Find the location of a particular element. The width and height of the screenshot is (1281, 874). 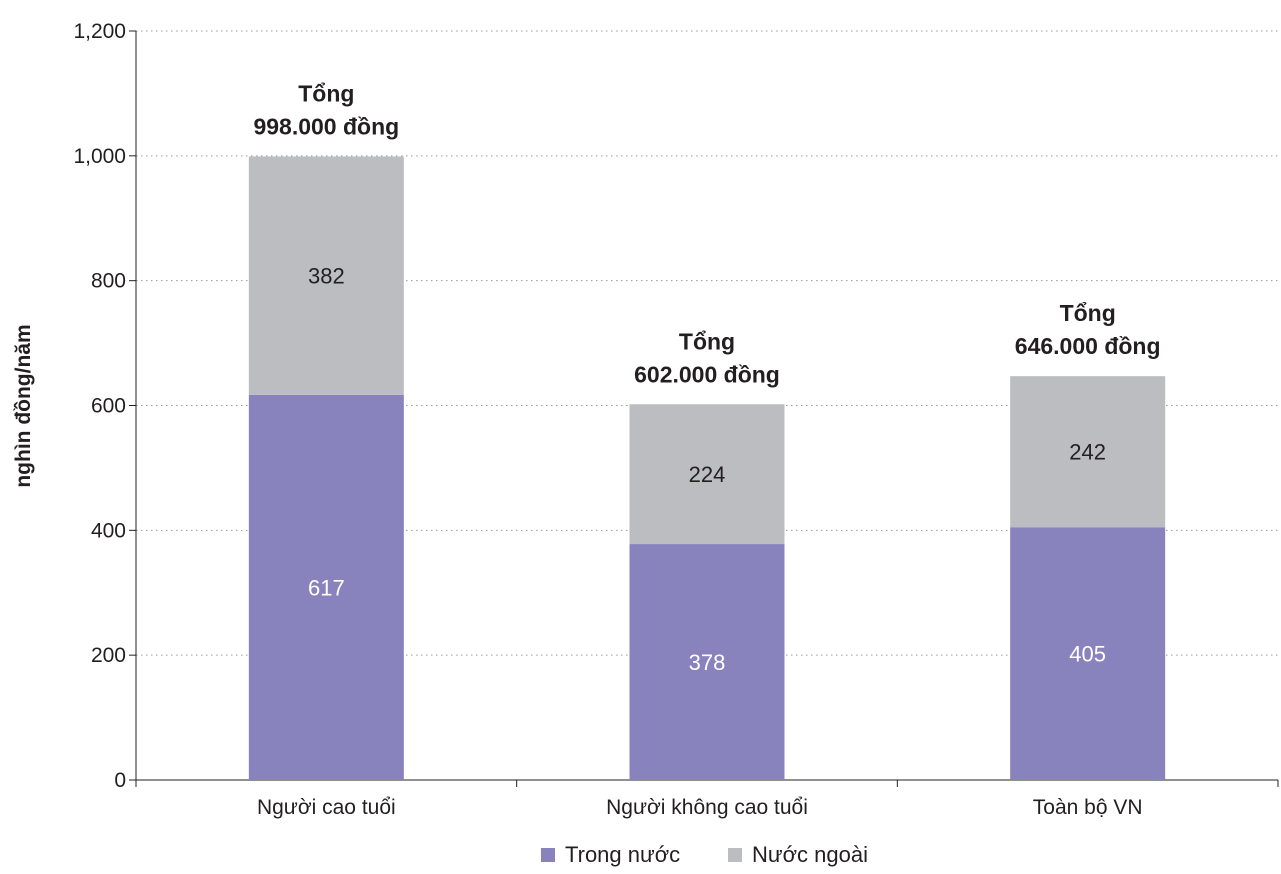

y-tick-label: 800 is located at coordinates (108, 281).